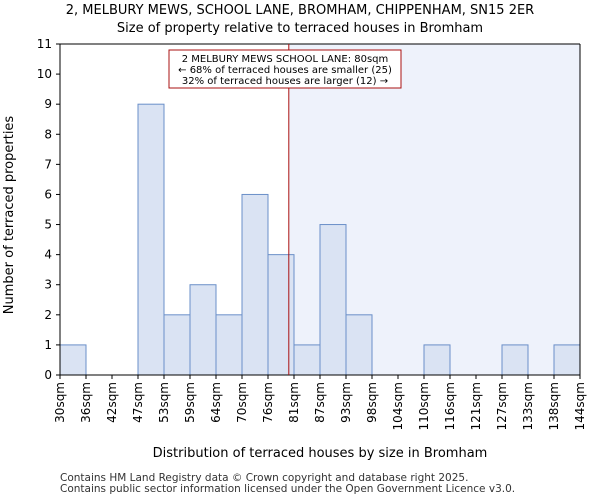 The image size is (600, 500). I want to click on x-tick-label: 36sqm, so click(86, 402).